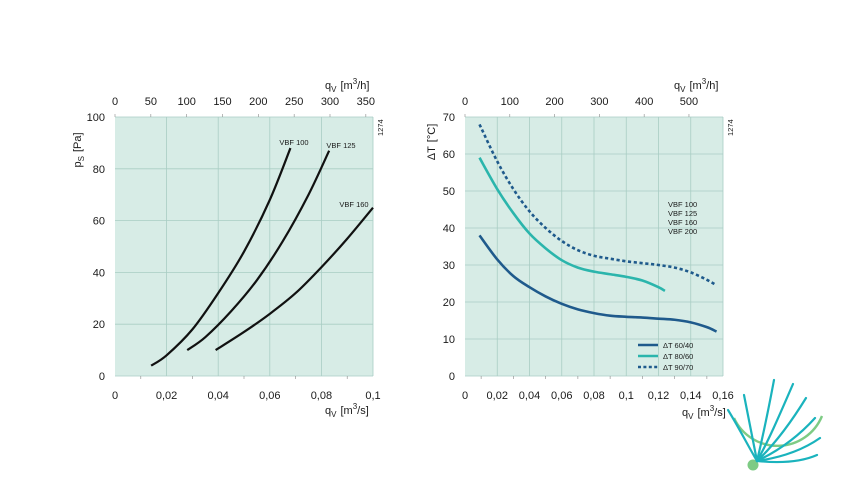 The height and width of the screenshot is (500, 850). Describe the element at coordinates (722, 396) in the screenshot. I see `x-tick-label: 0,16` at that location.